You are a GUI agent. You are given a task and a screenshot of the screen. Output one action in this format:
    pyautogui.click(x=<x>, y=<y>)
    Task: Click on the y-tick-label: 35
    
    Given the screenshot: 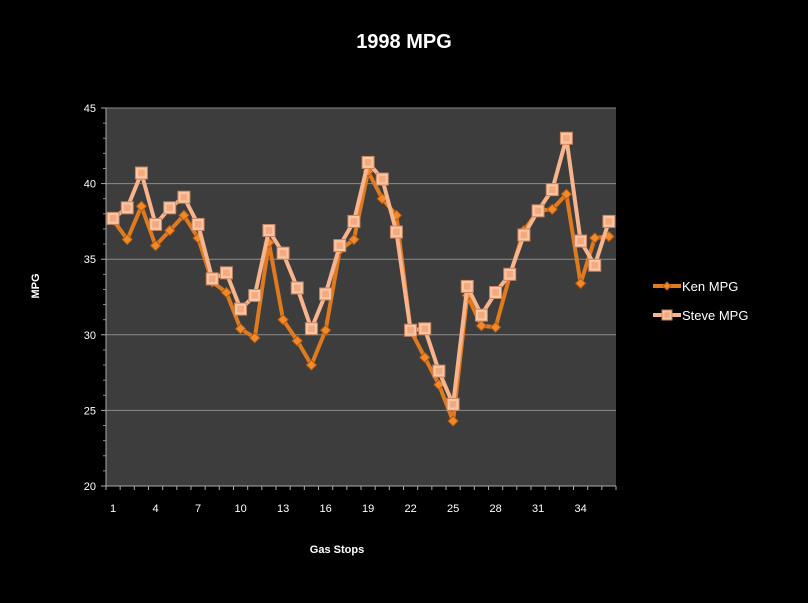 What is the action you would take?
    pyautogui.click(x=90, y=260)
    